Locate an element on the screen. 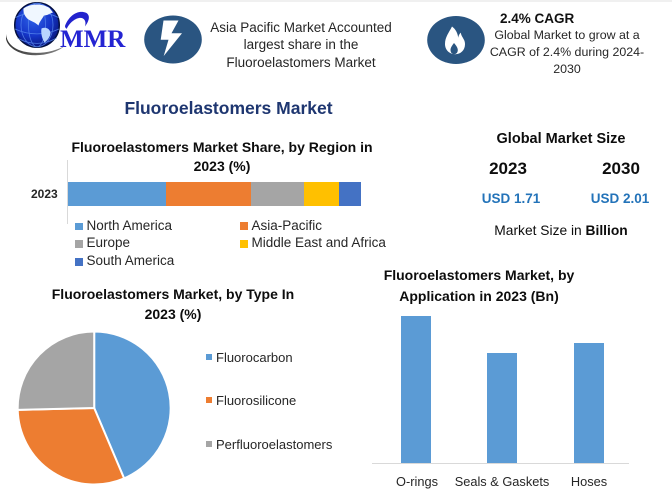  svg-text: MMR is located at coordinates (93, 39).